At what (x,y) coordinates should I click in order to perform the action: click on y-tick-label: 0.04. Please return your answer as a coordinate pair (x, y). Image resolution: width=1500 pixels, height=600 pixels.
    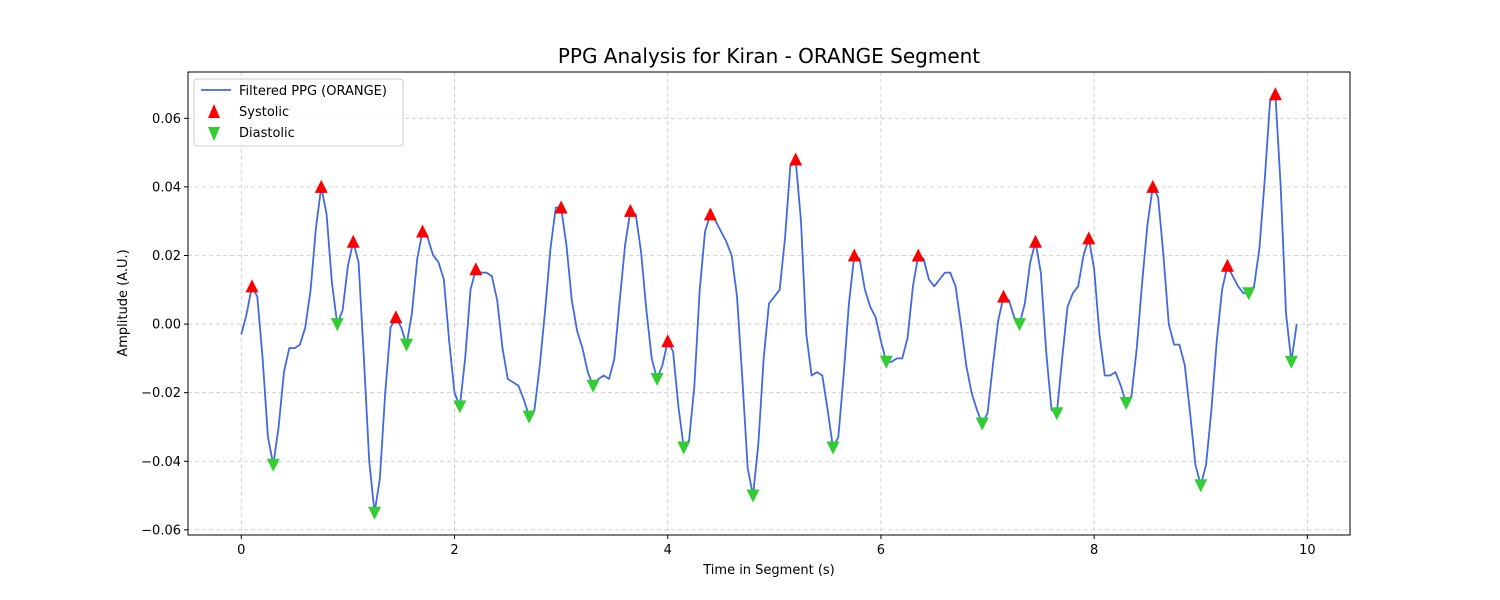
    Looking at the image, I should click on (166, 187).